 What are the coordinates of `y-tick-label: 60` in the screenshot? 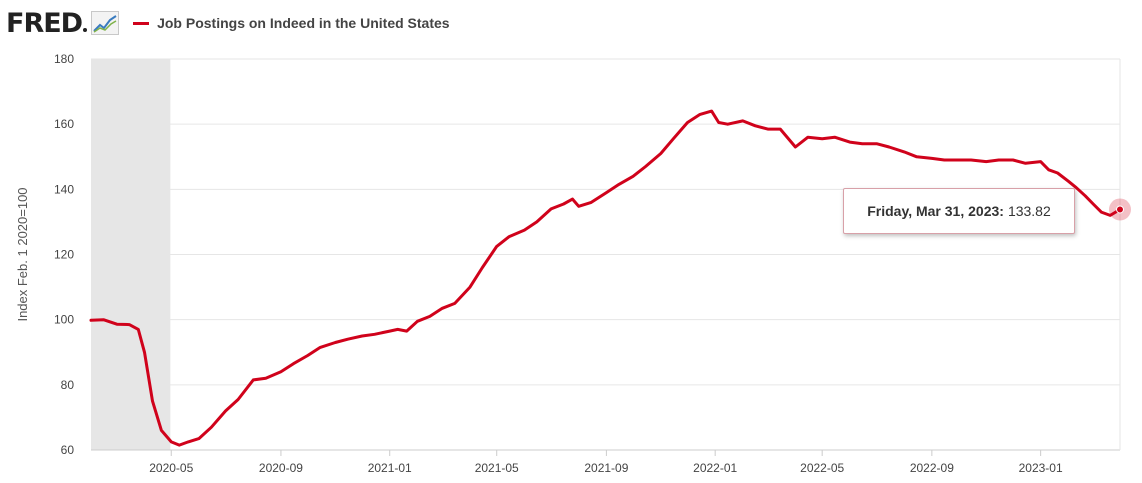 It's located at (68, 450).